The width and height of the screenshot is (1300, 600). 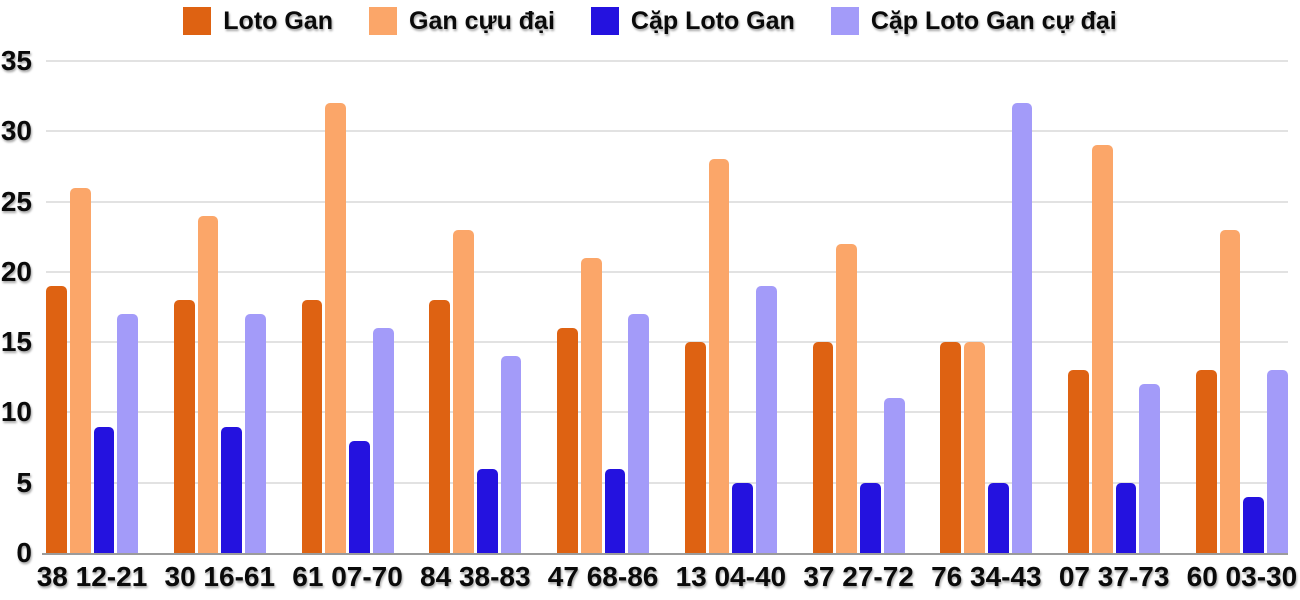 I want to click on y-tick-label: 10, so click(x=16, y=412).